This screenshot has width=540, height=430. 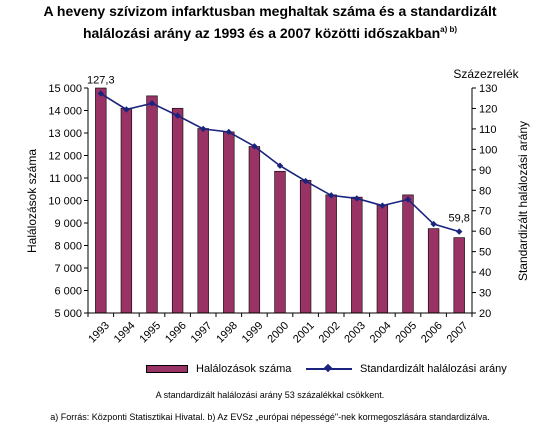 What do you see at coordinates (484, 201) in the screenshot?
I see `right-axis-ticks: 20 30 40 50 60 70 80 90 100 110 120 130` at bounding box center [484, 201].